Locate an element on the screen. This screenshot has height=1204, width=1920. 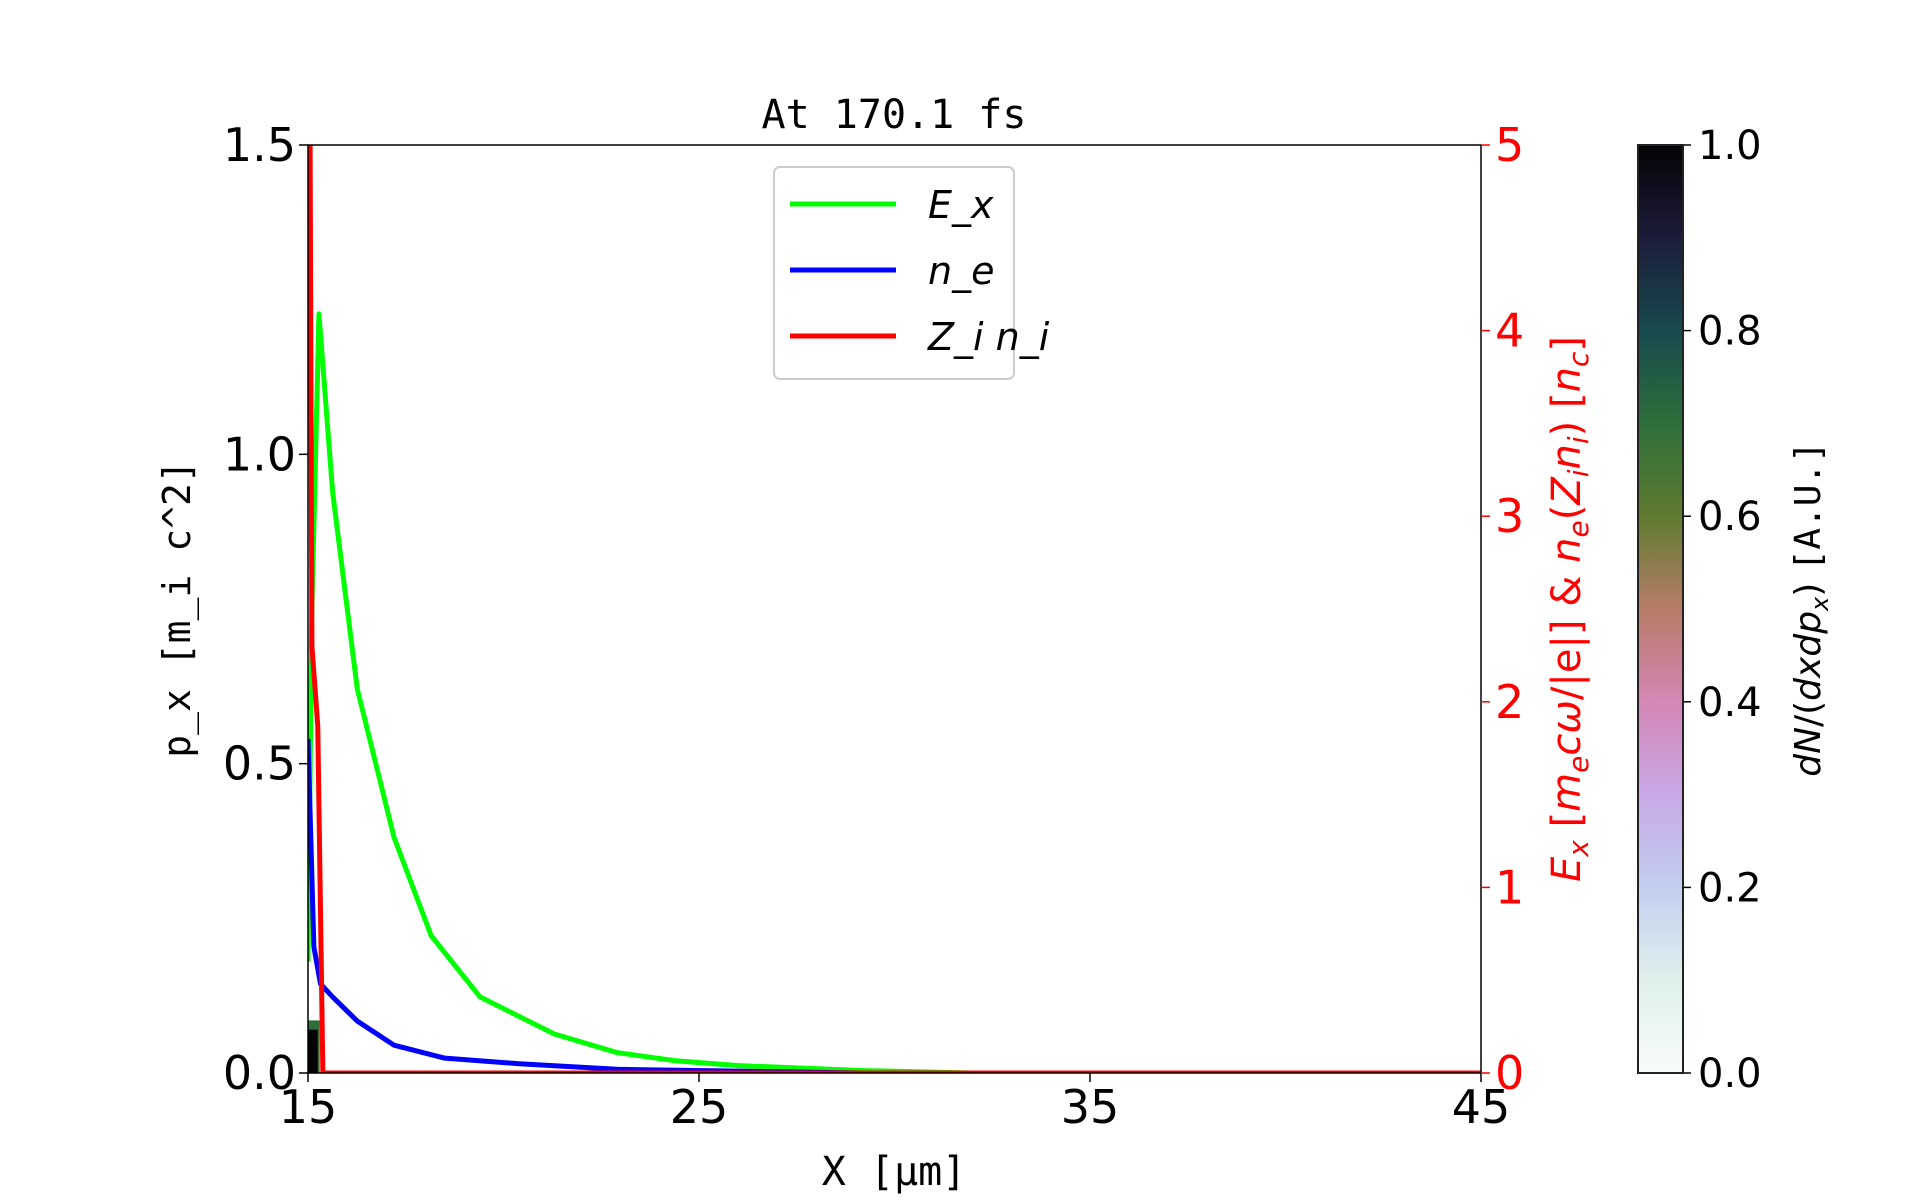
legend: E_x n_e Z_i n_i is located at coordinates (911, 273).